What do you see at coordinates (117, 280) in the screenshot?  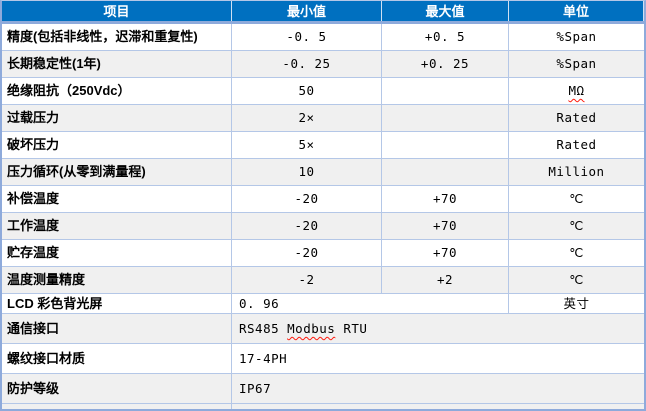 I see `spec-item-cell: 温度测量精度` at bounding box center [117, 280].